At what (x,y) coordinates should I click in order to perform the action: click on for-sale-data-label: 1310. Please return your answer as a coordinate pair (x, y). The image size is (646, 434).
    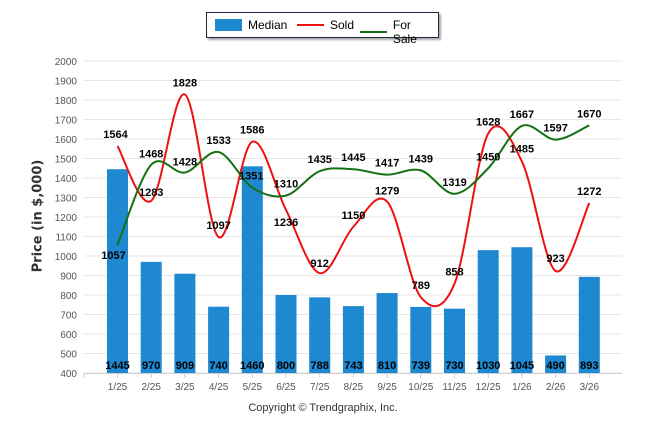
    Looking at the image, I should click on (286, 185).